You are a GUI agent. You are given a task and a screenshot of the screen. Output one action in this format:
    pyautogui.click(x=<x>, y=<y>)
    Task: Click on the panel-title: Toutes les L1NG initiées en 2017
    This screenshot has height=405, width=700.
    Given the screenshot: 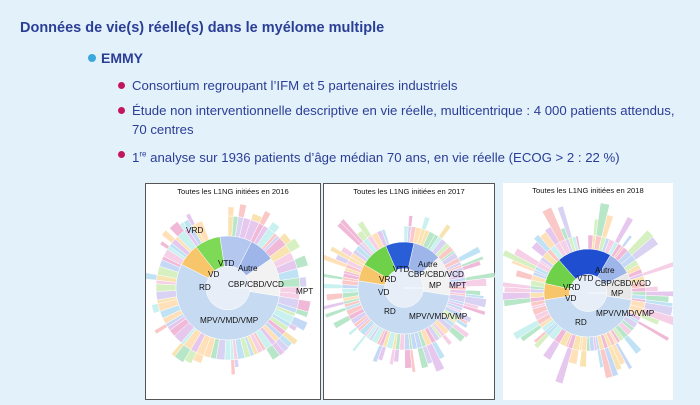 What is the action you would take?
    pyautogui.click(x=409, y=191)
    